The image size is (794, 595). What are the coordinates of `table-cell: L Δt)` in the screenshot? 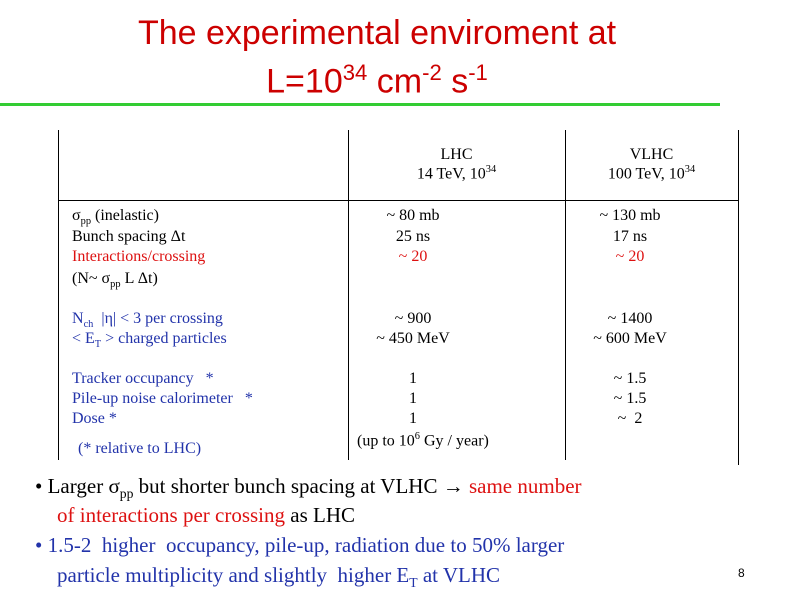 It's located at (139, 278).